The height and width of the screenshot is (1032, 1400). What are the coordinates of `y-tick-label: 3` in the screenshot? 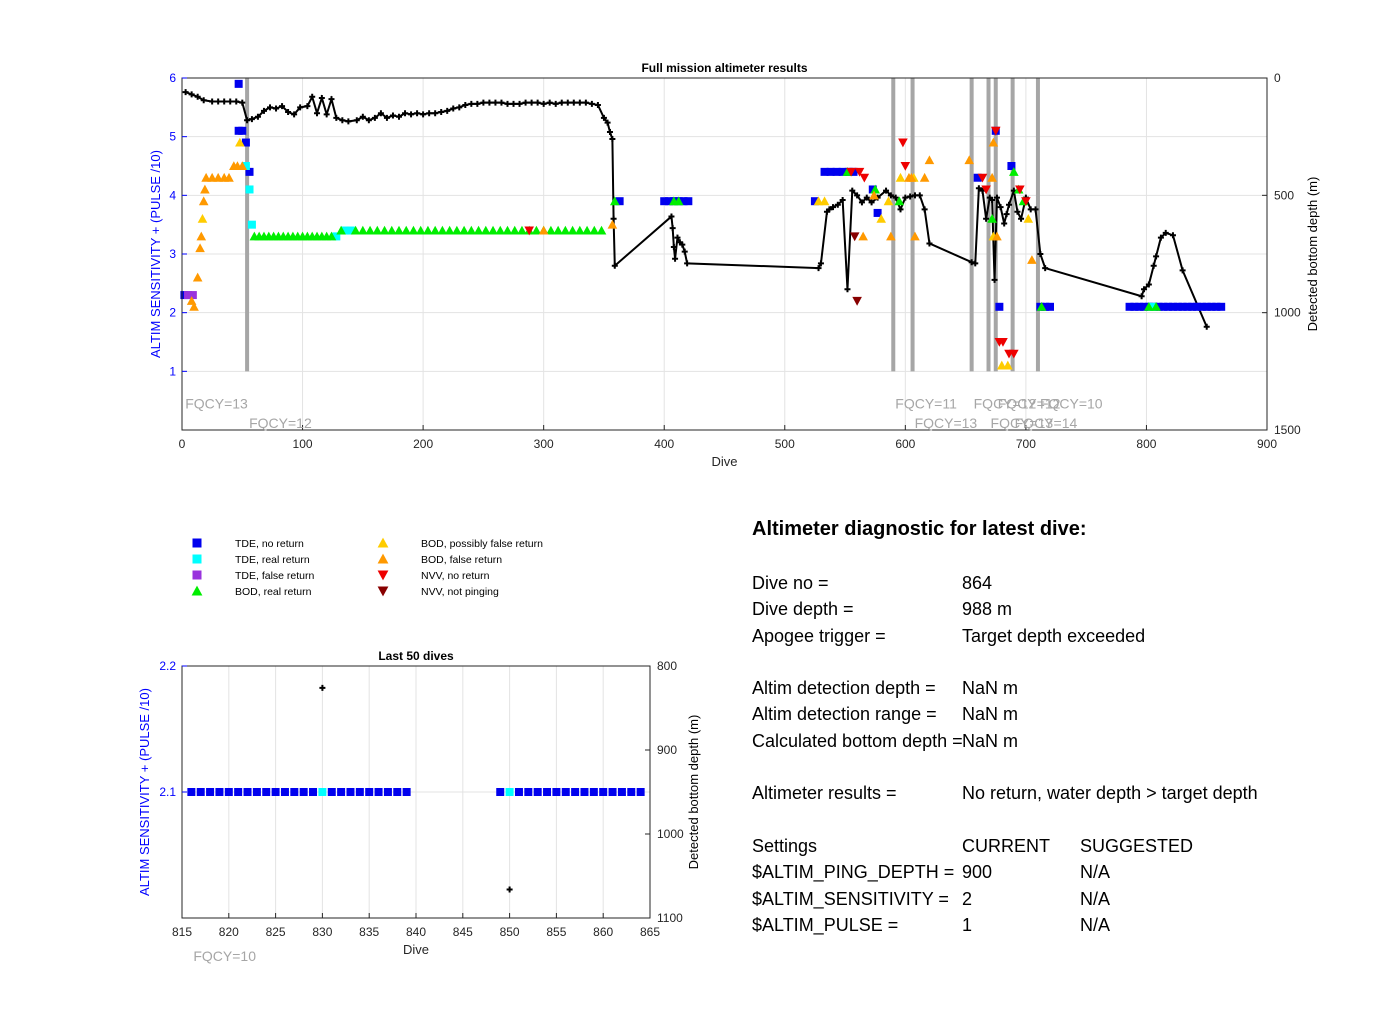 It's located at (172, 254).